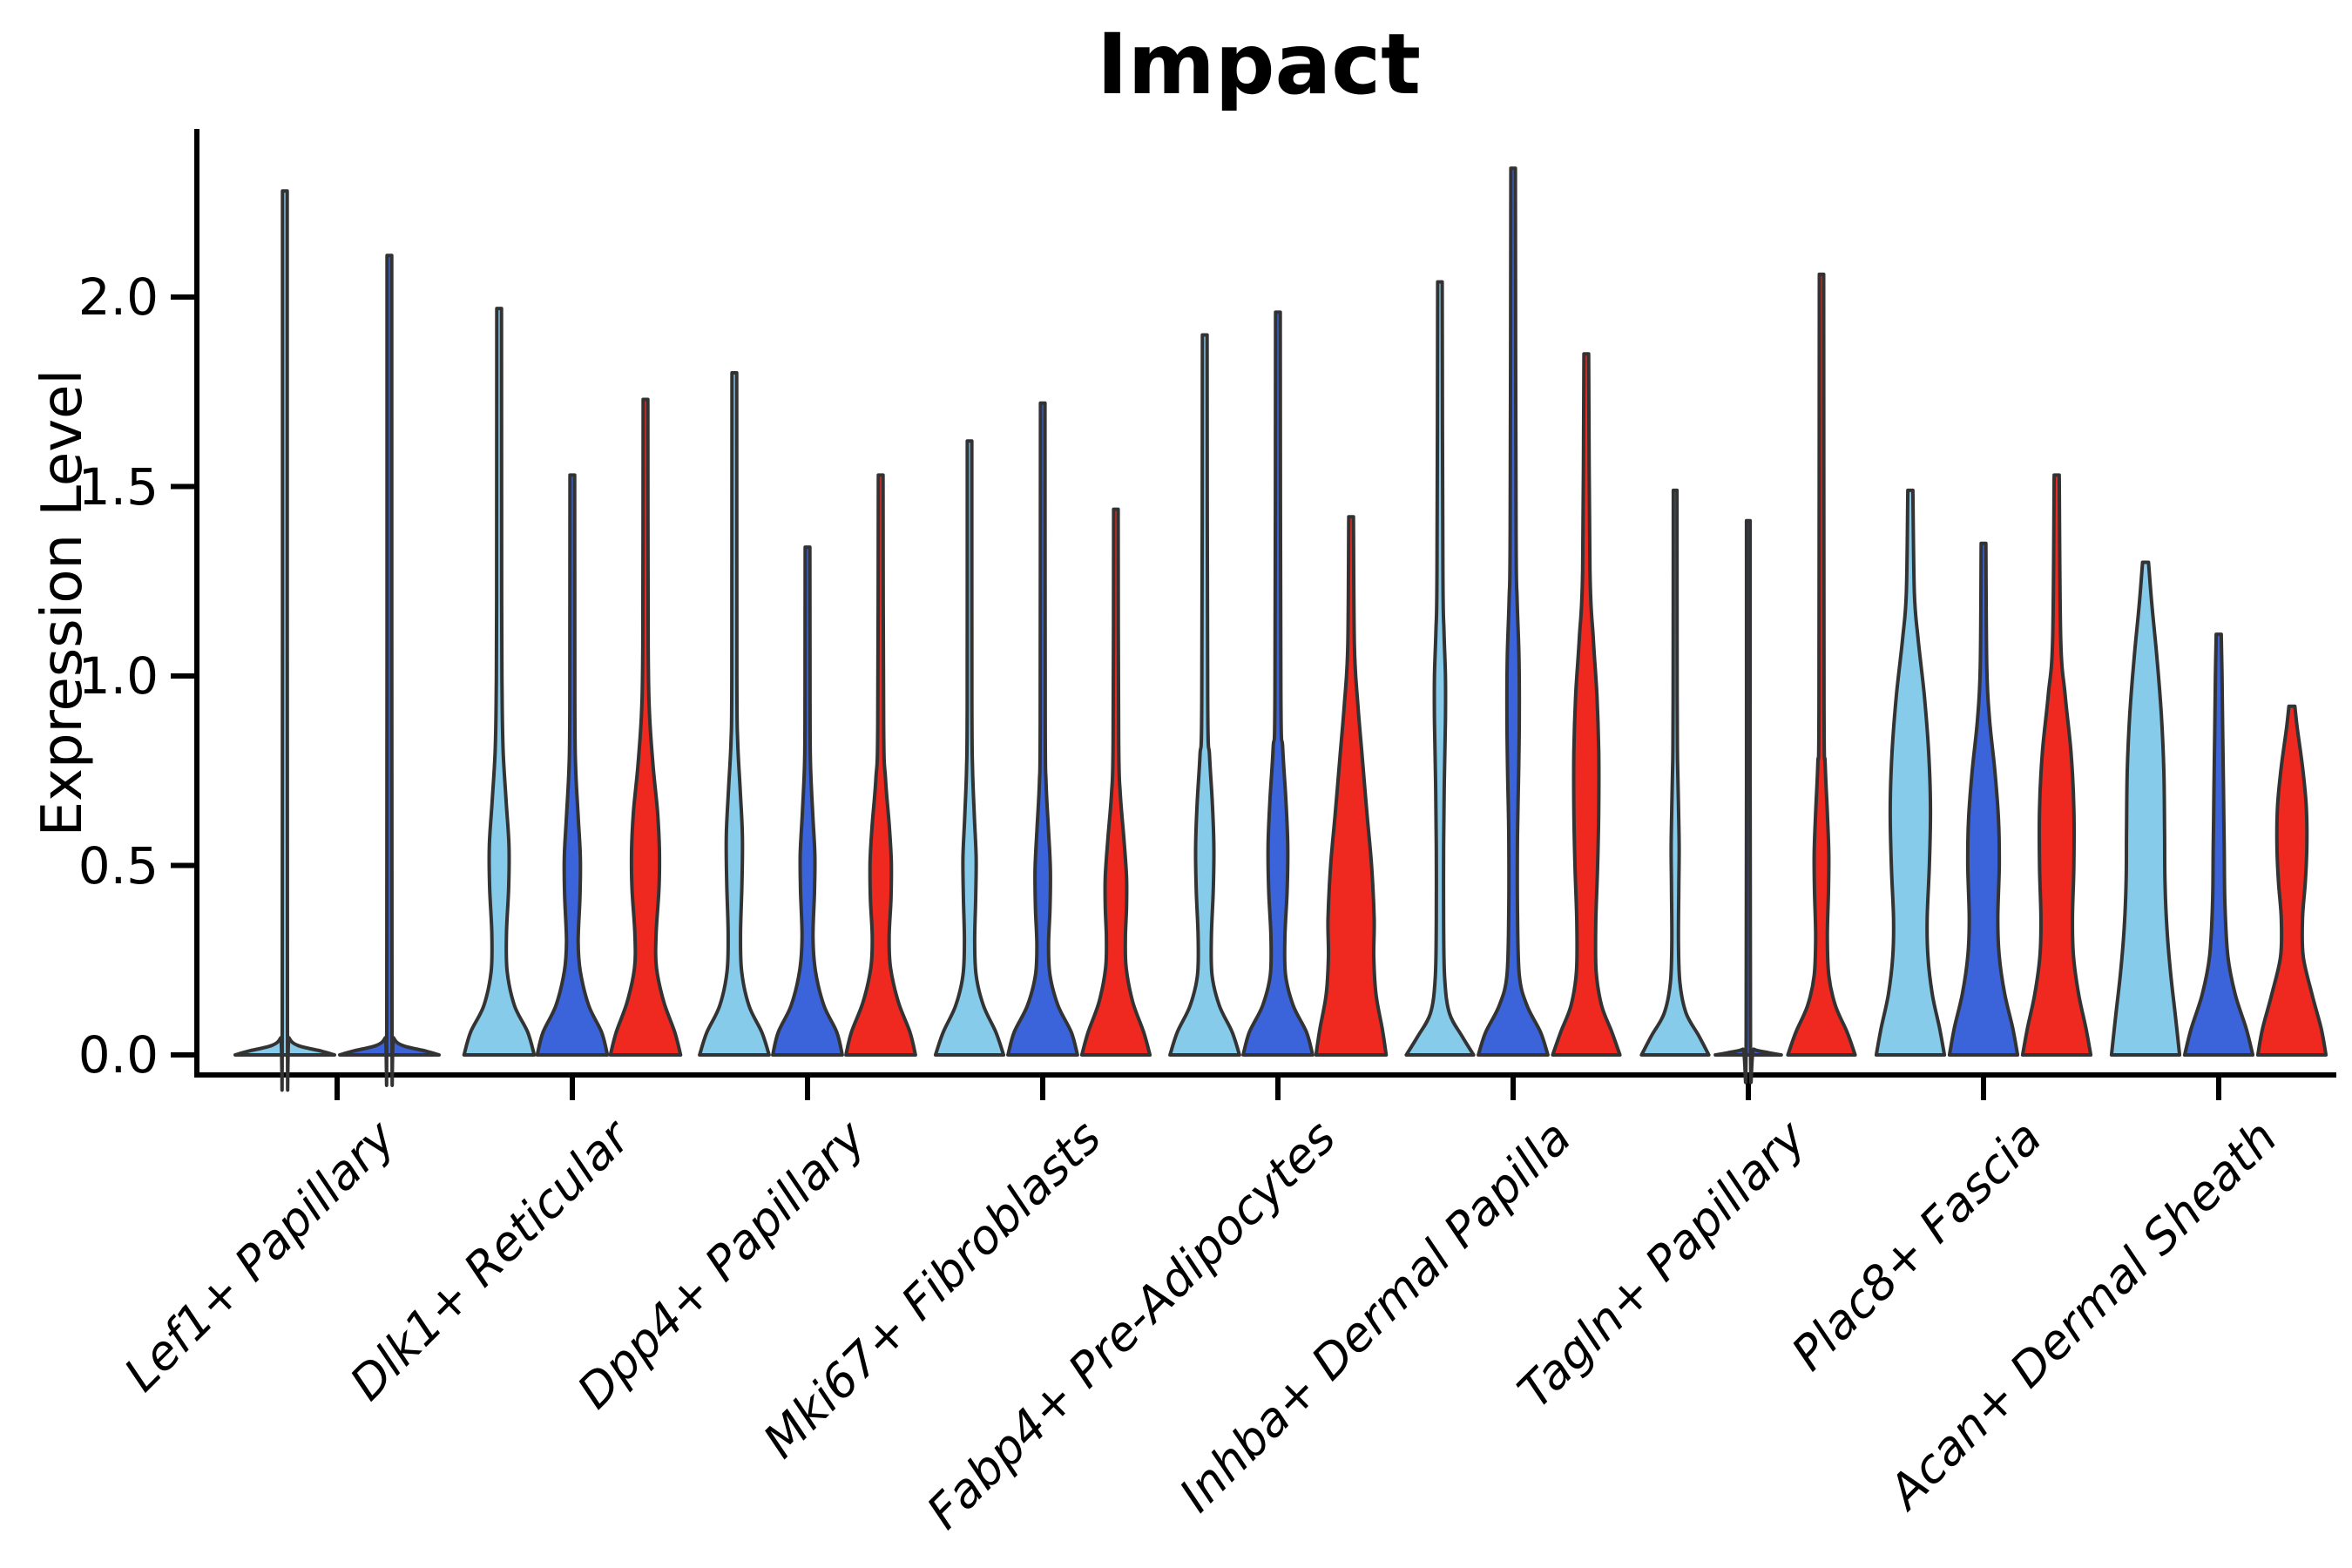 Image resolution: width=2352 pixels, height=1568 pixels. What do you see at coordinates (119, 486) in the screenshot?
I see `y-tick-label: 1.5` at bounding box center [119, 486].